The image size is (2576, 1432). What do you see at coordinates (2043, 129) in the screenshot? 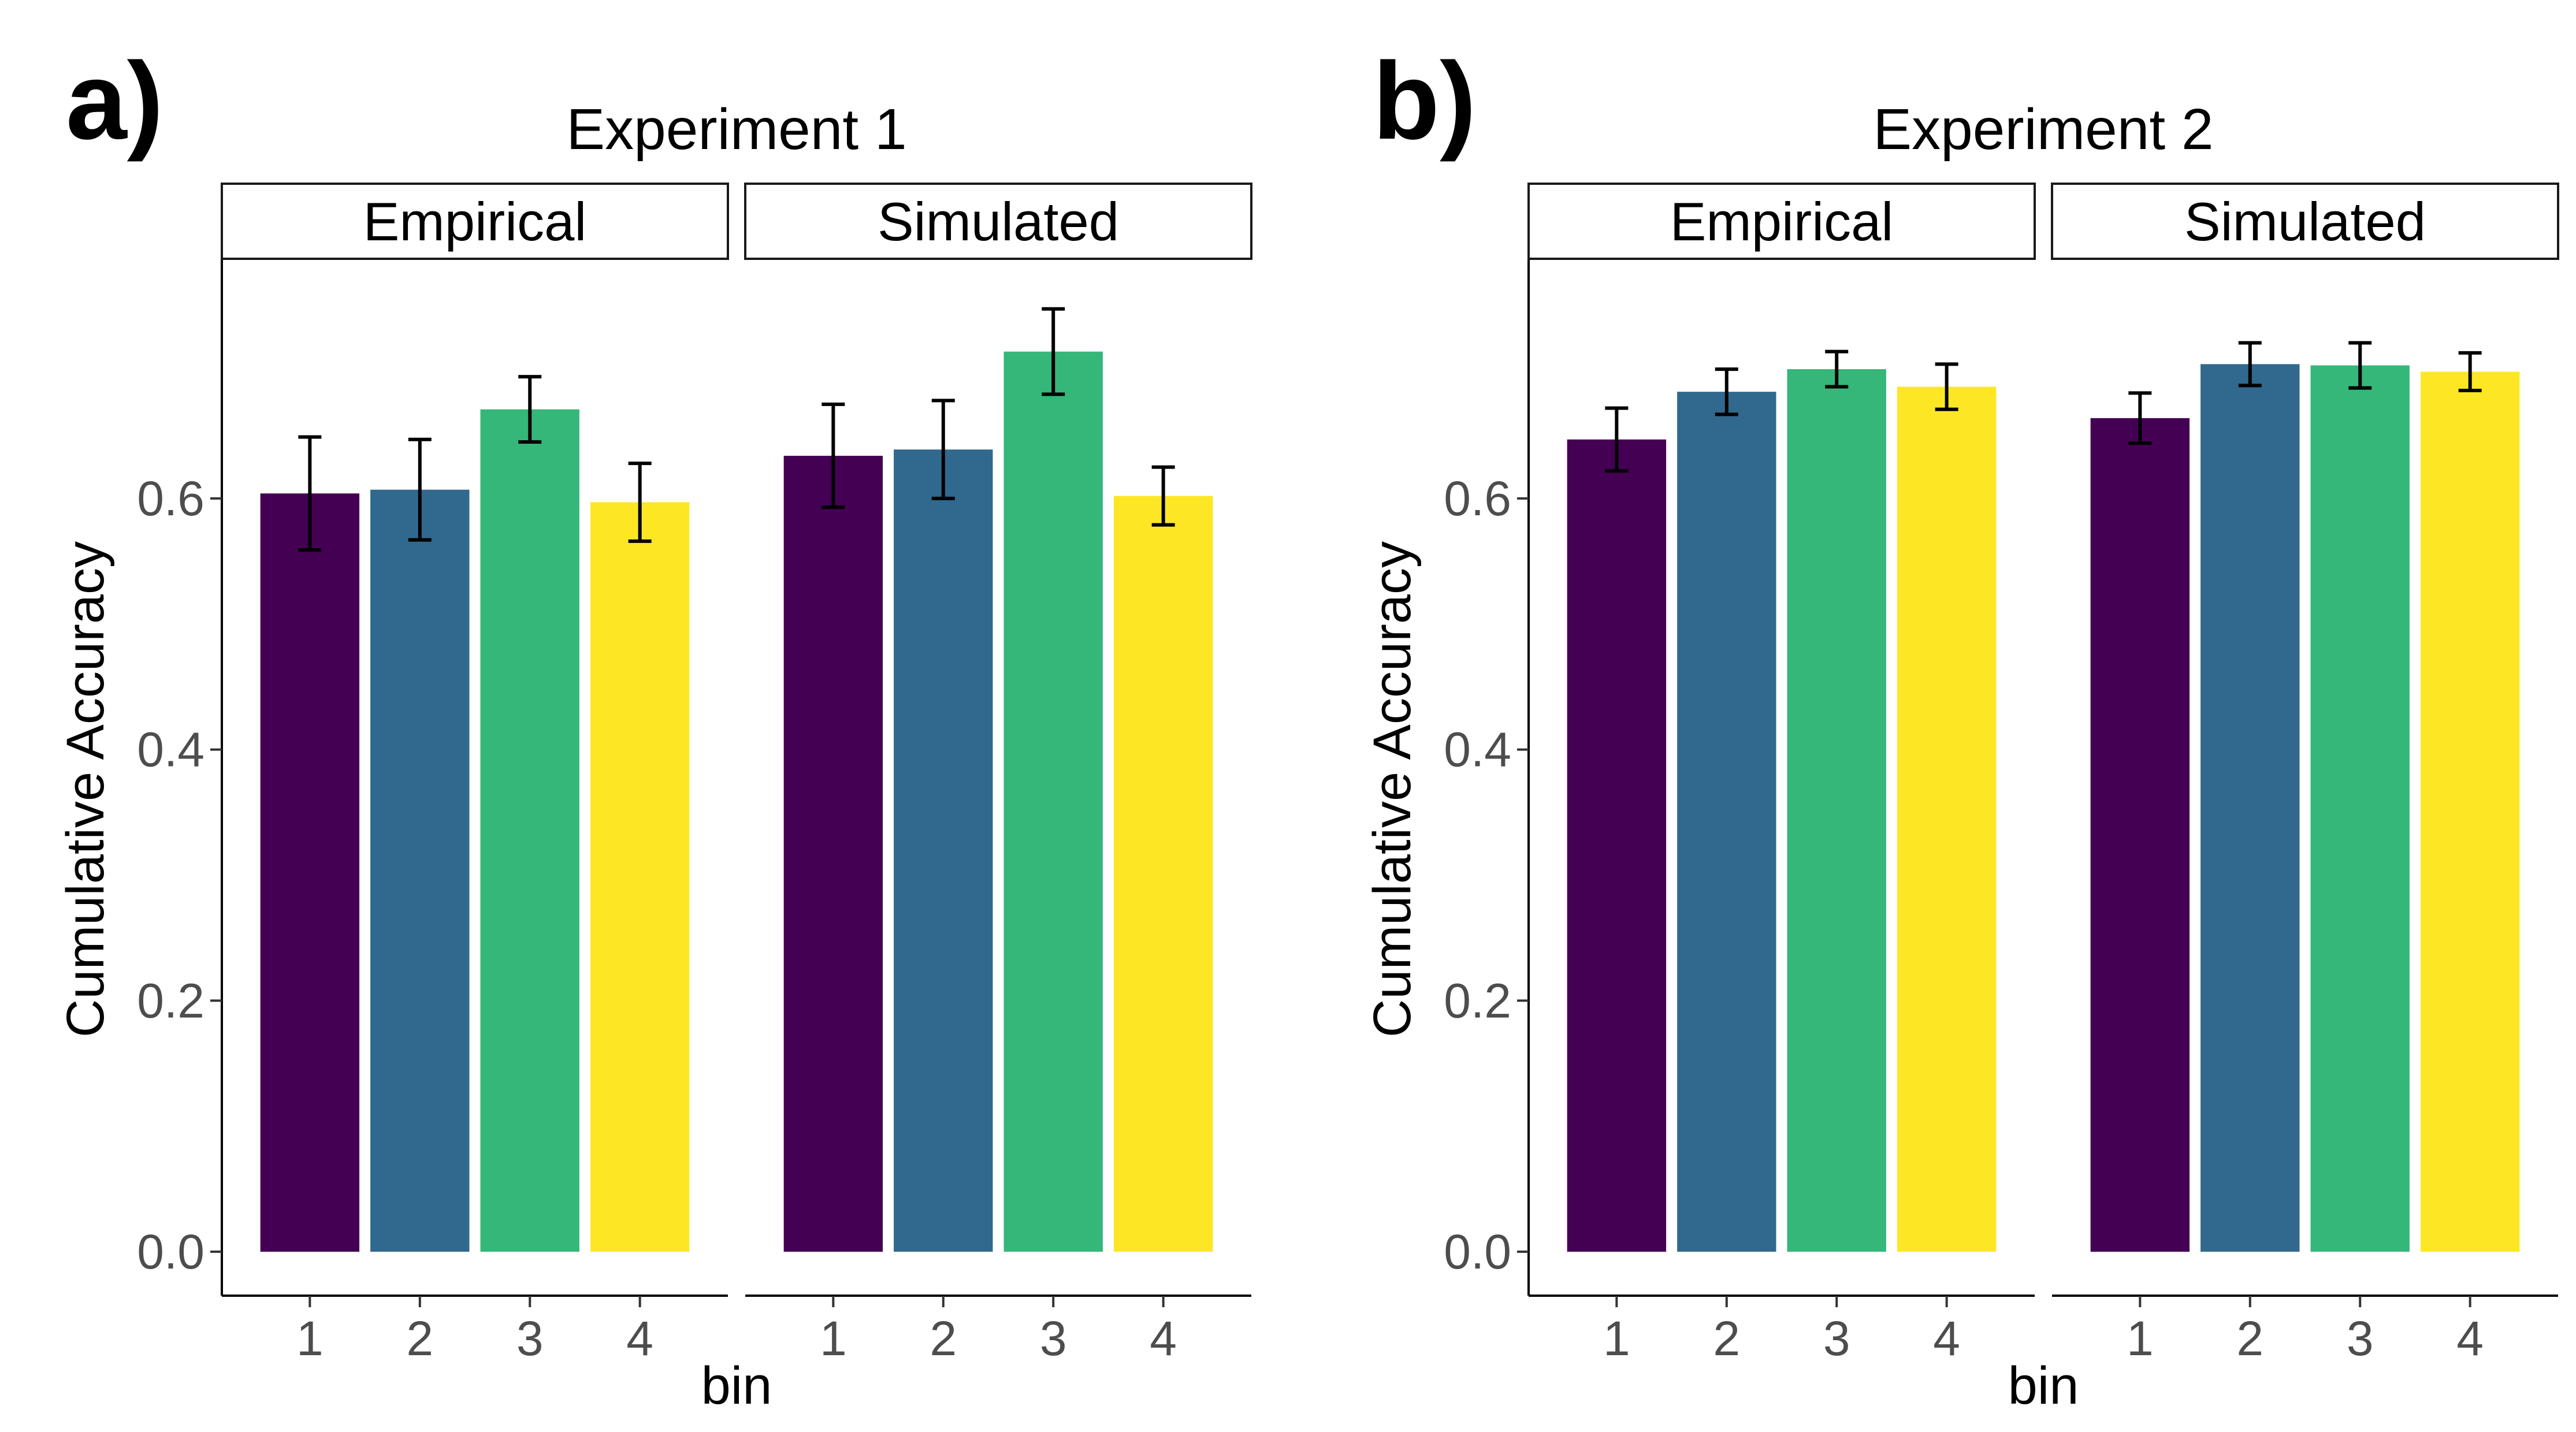
I see `panel-title: Experiment 2` at bounding box center [2043, 129].